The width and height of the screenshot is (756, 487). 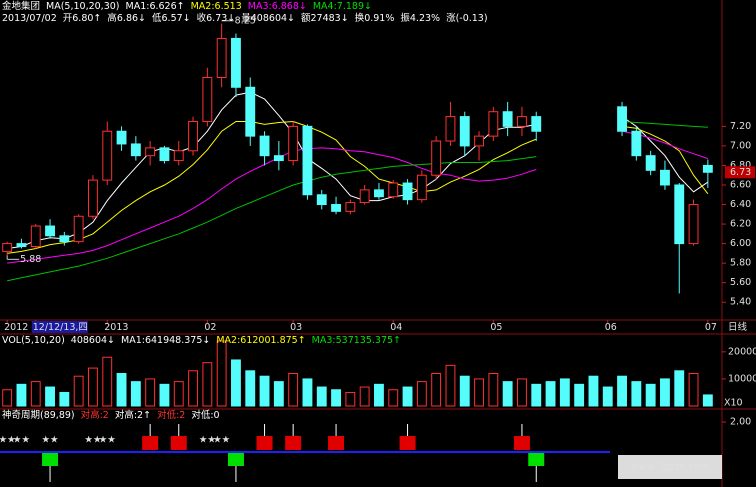 I want to click on header-item: MA2:612001.875↑, so click(x=260, y=340).